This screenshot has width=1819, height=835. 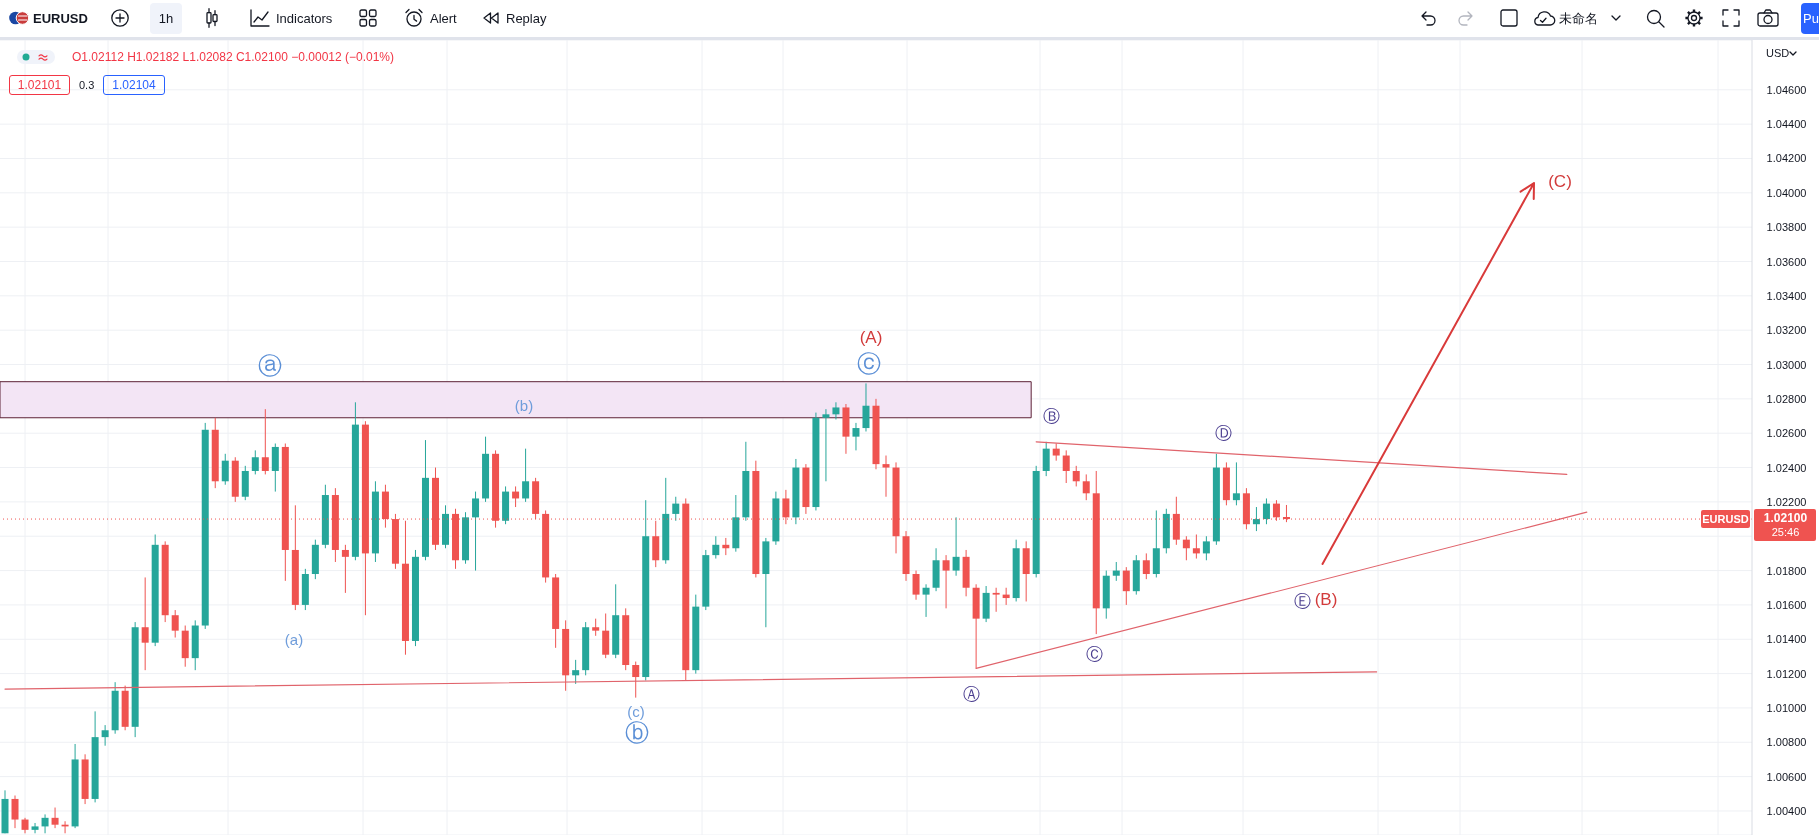 What do you see at coordinates (87, 84) in the screenshot?
I see `annotation: 0.3` at bounding box center [87, 84].